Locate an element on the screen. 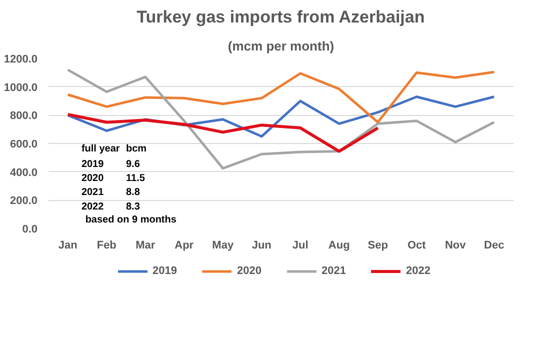 The height and width of the screenshot is (340, 558). annotation: based on 9 months is located at coordinates (131, 220).